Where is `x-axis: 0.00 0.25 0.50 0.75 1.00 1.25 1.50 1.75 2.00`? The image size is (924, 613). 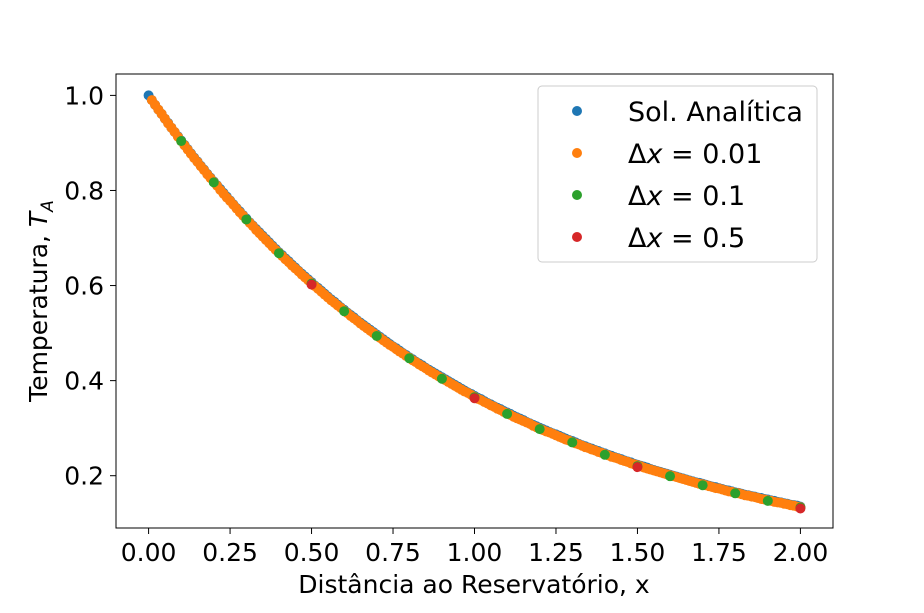
x-axis: 0.00 0.25 0.50 0.75 1.00 1.25 1.50 1.75 2.00 is located at coordinates (474, 547).